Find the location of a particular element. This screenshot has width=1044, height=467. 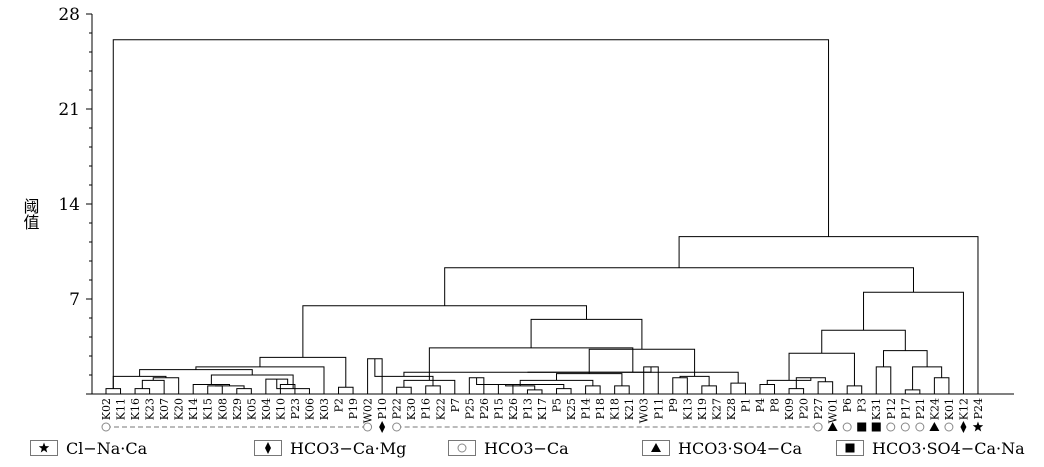

leaf-label: K10 is located at coordinates (280, 409).